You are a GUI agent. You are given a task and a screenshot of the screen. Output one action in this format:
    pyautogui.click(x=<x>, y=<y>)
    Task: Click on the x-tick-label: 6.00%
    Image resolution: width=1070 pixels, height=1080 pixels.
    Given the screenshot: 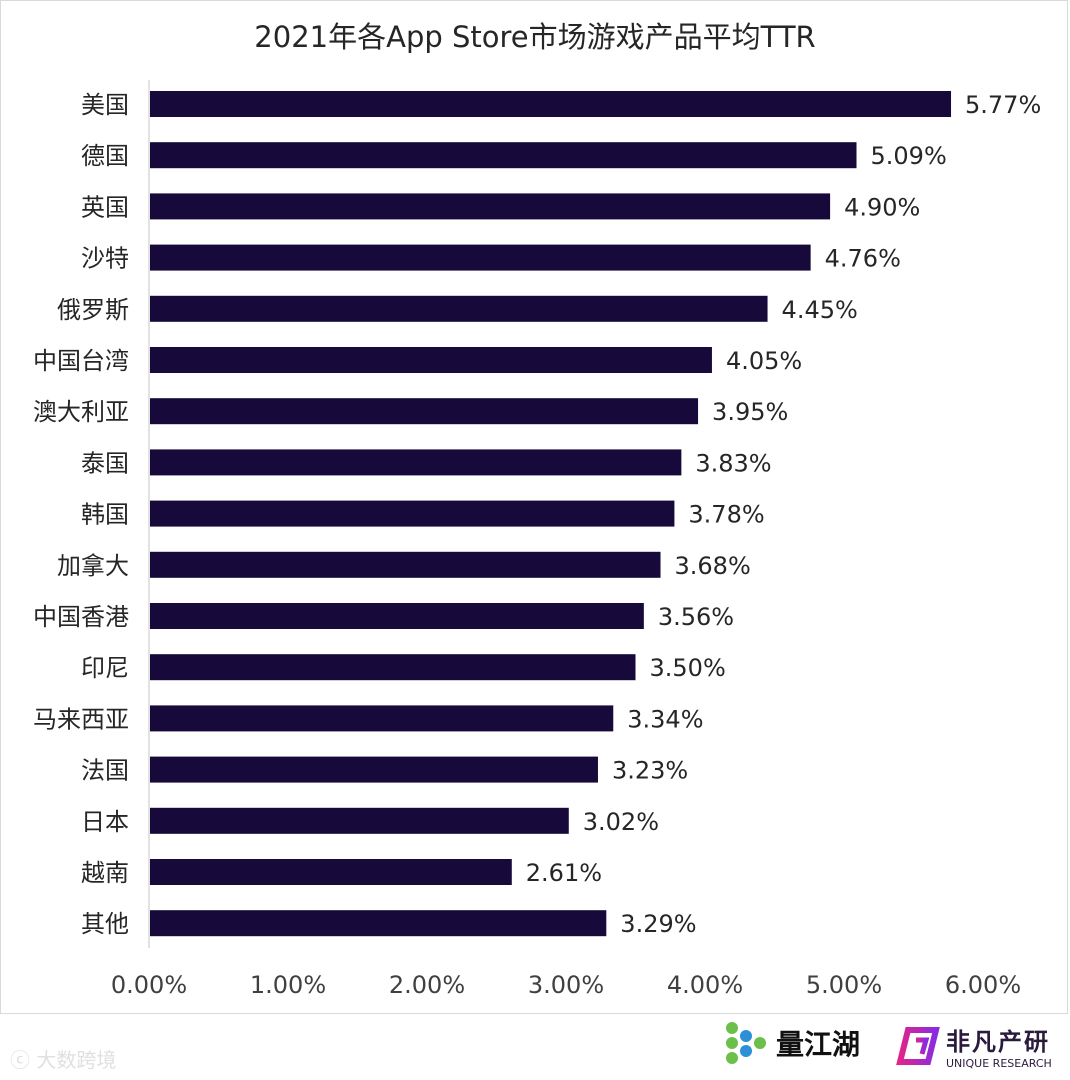 What is the action you would take?
    pyautogui.click(x=983, y=985)
    